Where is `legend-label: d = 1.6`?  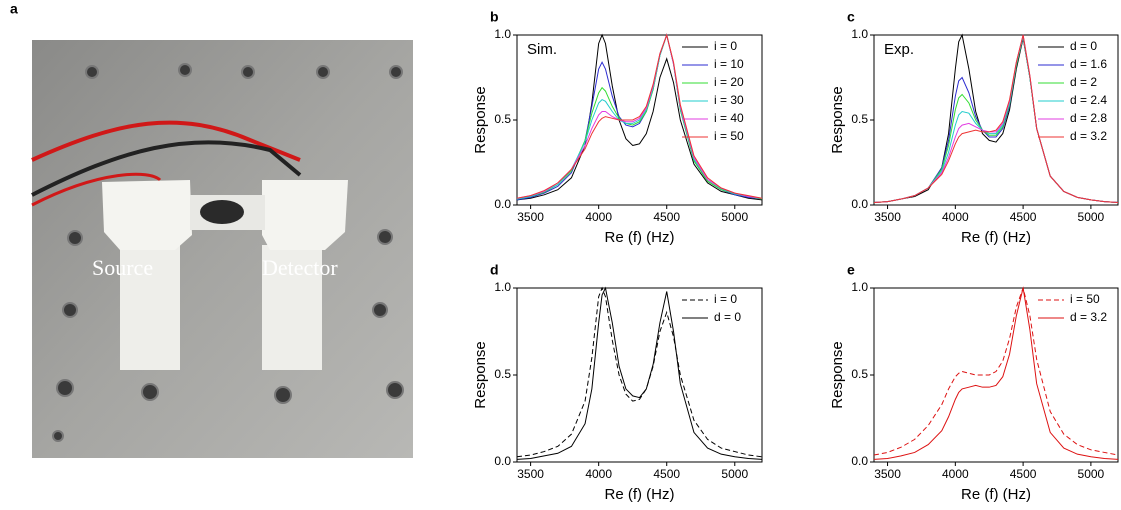 legend-label: d = 1.6 is located at coordinates (1088, 64).